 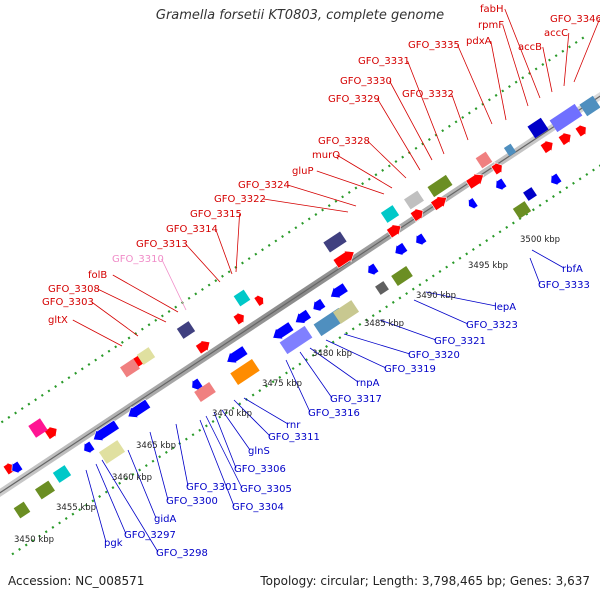 I want to click on function-box-23-shape, so click(x=22, y=510).